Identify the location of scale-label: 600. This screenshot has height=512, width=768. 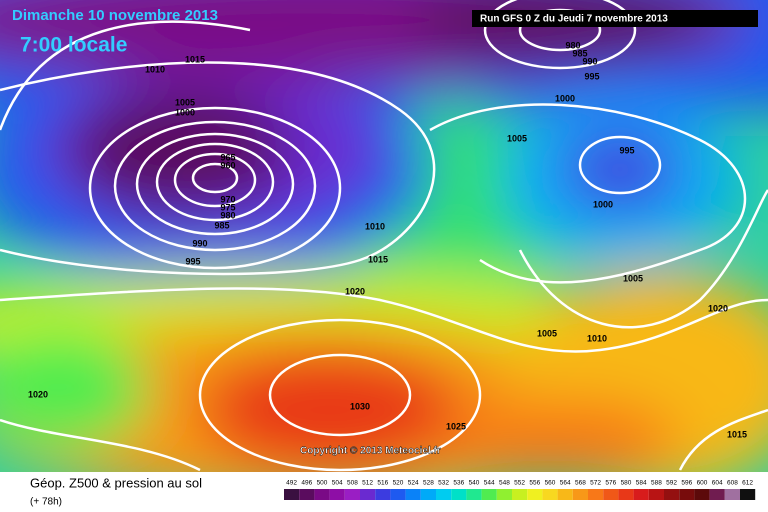
(702, 483).